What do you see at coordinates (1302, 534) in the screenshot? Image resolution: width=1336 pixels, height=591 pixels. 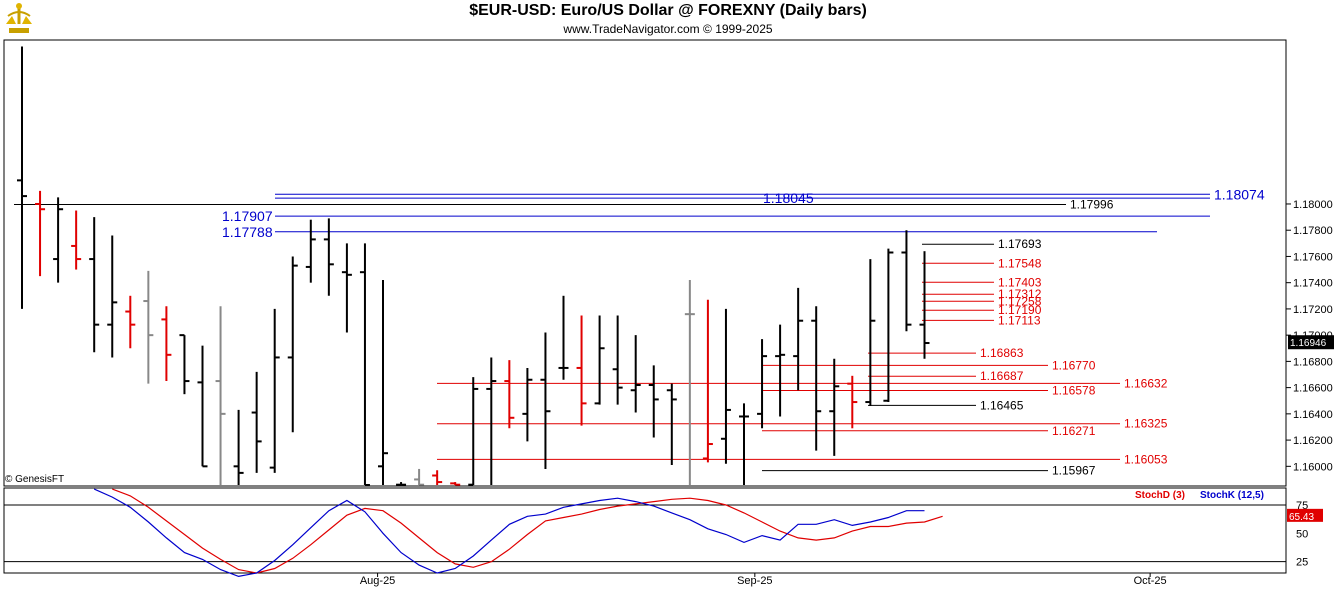 I see `osc-tick-label: 50` at bounding box center [1302, 534].